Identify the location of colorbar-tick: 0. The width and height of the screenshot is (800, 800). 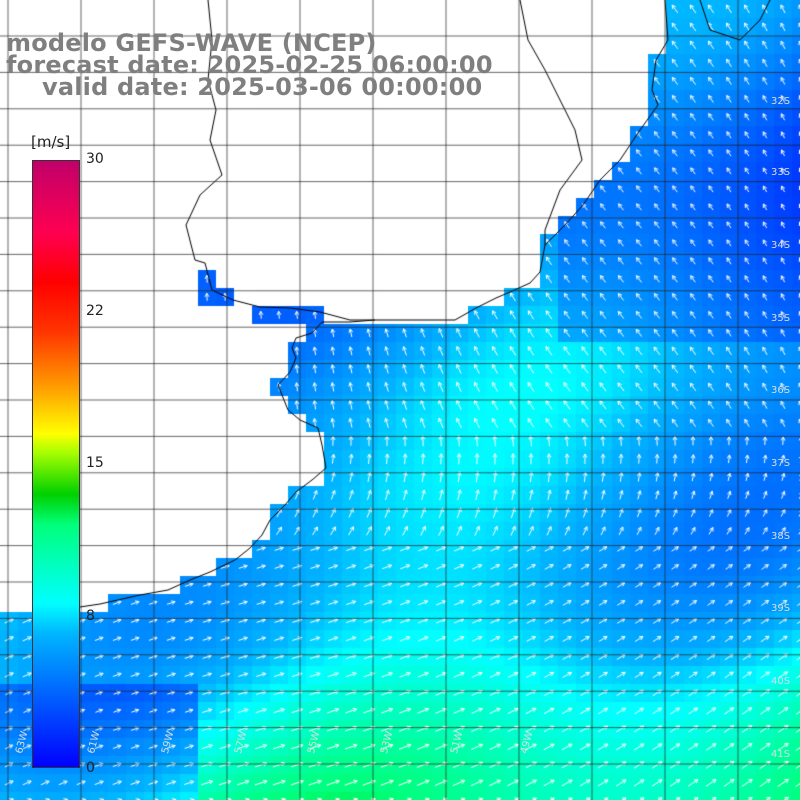
(90, 768).